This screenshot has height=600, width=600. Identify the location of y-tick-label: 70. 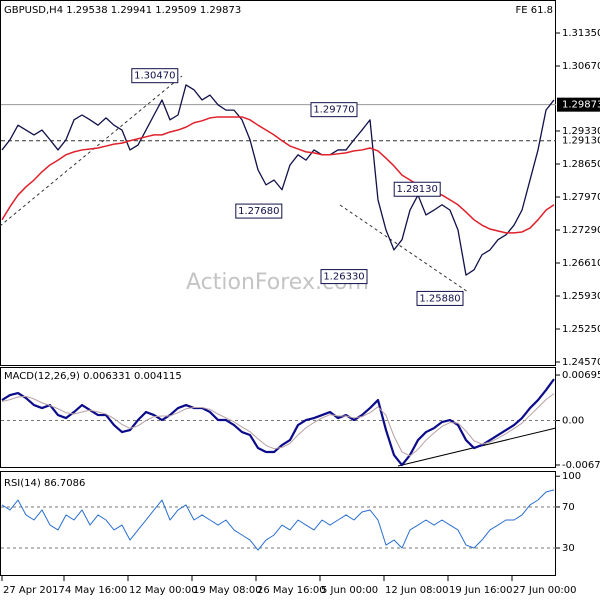
(568, 507).